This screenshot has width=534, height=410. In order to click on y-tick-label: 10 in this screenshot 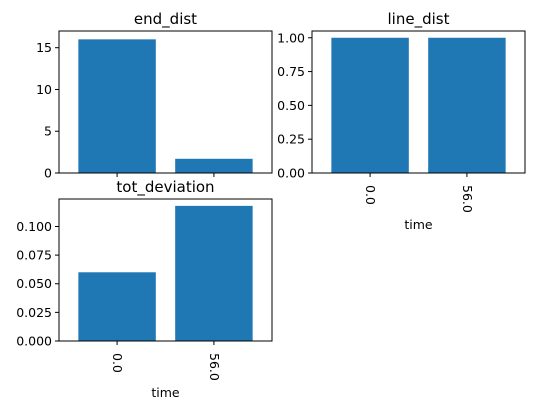, I will do `click(44, 89)`.